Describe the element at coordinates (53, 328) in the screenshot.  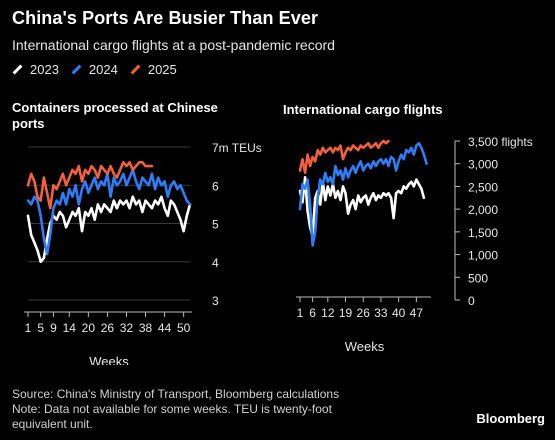
I see `x-tick-label: 9` at that location.